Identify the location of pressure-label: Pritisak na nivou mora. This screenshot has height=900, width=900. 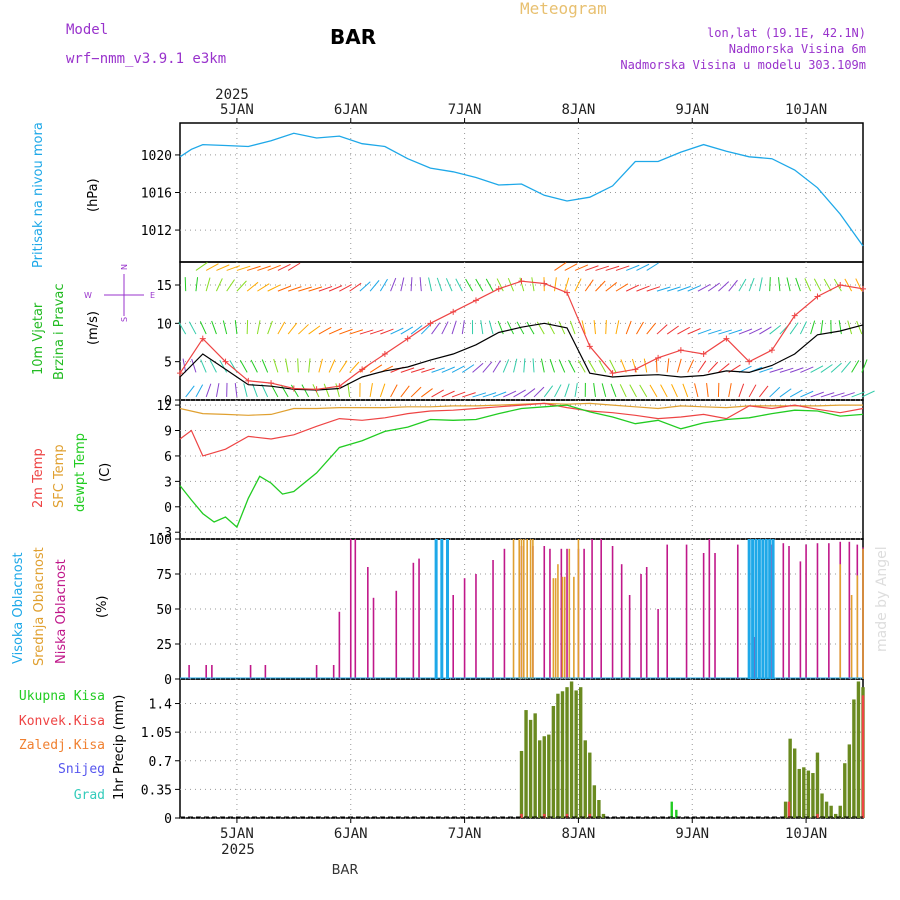
(38, 195).